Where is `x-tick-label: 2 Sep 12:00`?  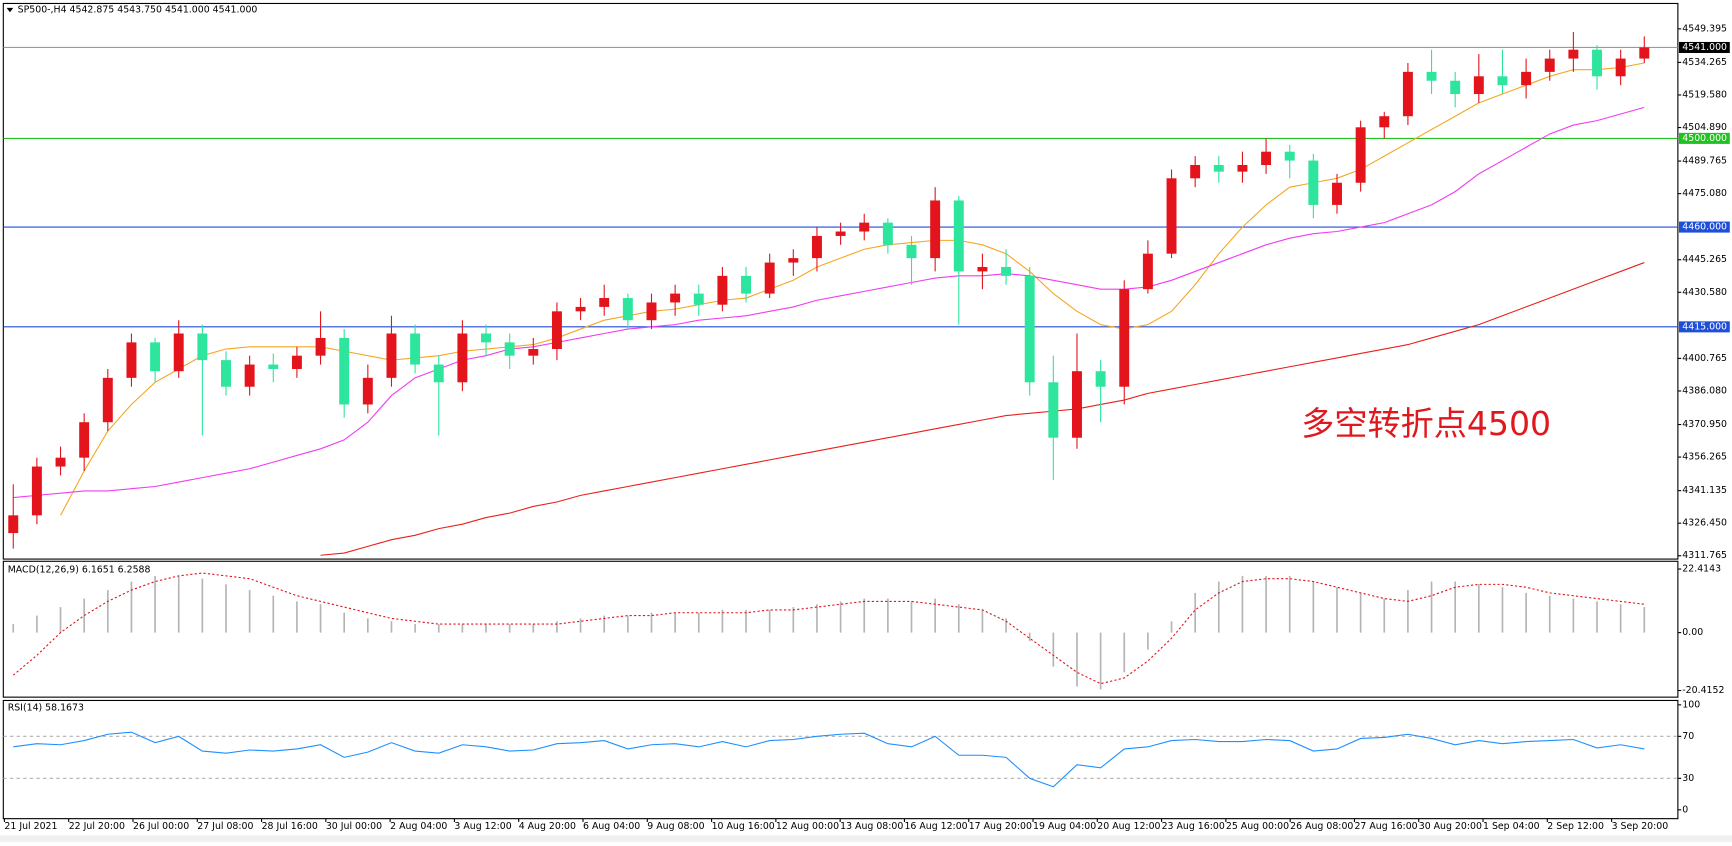 x-tick-label: 2 Sep 12:00 is located at coordinates (1575, 826).